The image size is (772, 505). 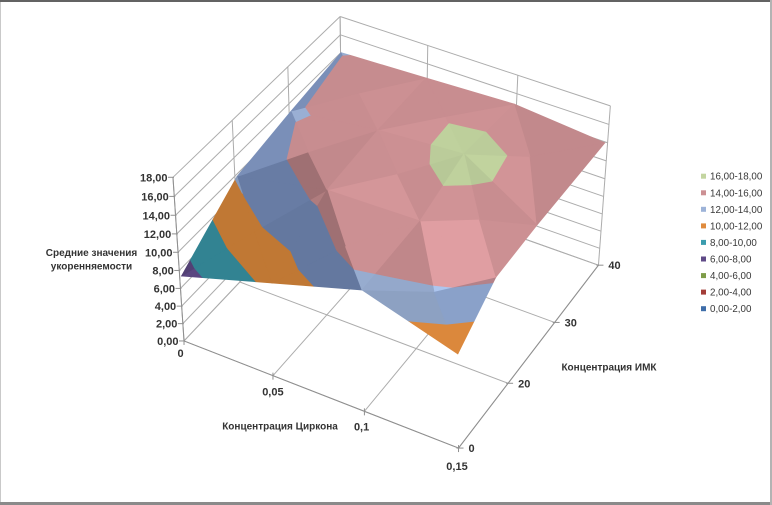 I want to click on svg-text: 14,00-16,00, so click(x=736, y=193).